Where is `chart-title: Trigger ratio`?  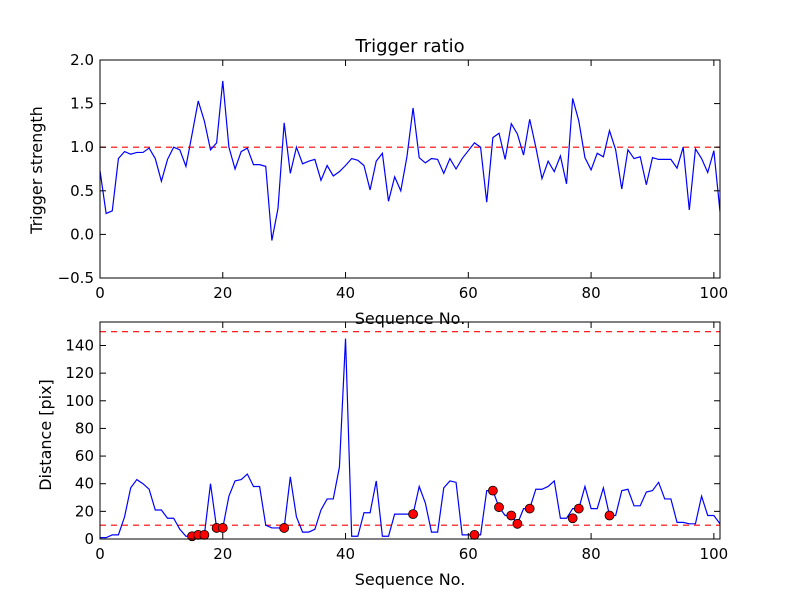 chart-title: Trigger ratio is located at coordinates (409, 46).